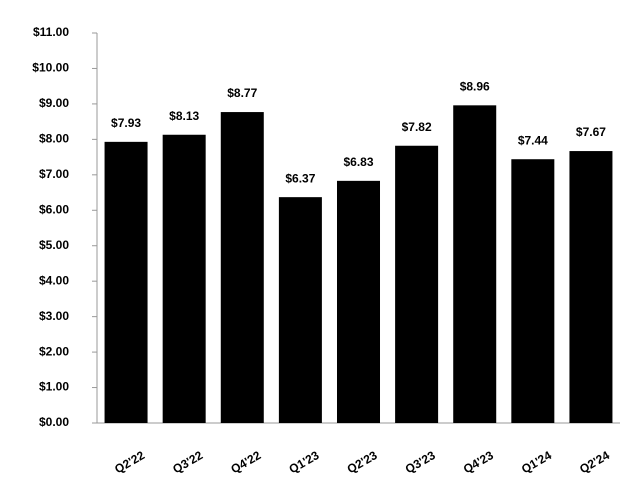  What do you see at coordinates (536, 462) in the screenshot?
I see `x-tick-label: Q1'24` at bounding box center [536, 462].